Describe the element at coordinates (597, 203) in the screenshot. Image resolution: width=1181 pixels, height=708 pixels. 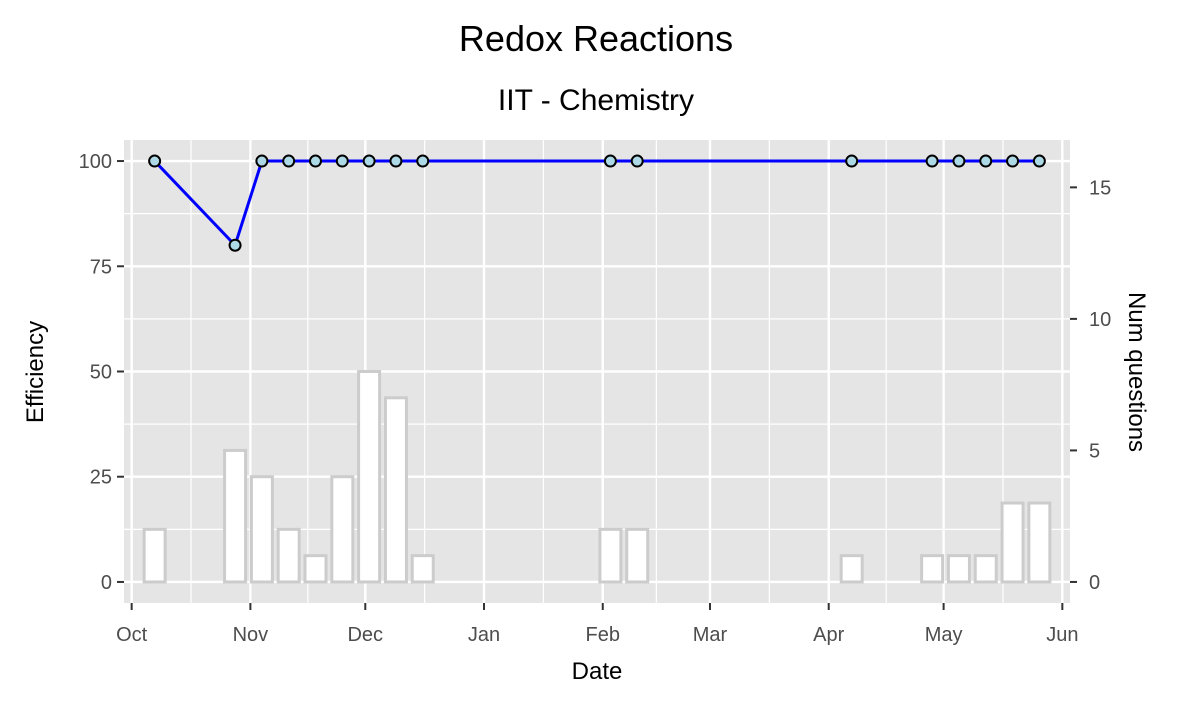
I see `efficiency-points` at that location.